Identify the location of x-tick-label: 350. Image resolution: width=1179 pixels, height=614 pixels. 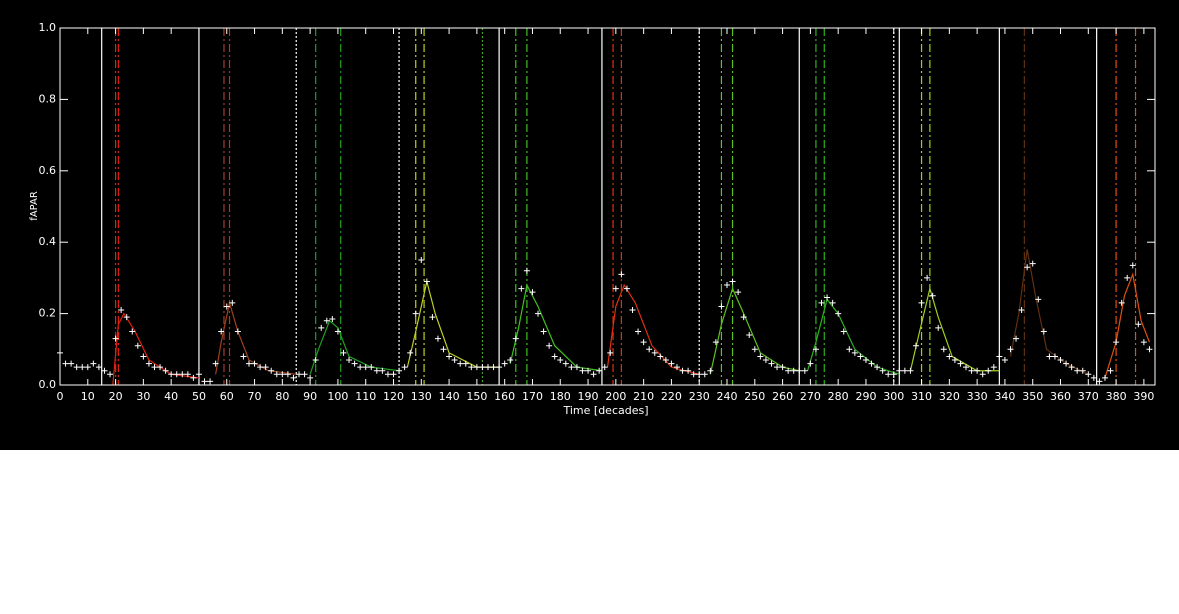
(1032, 396).